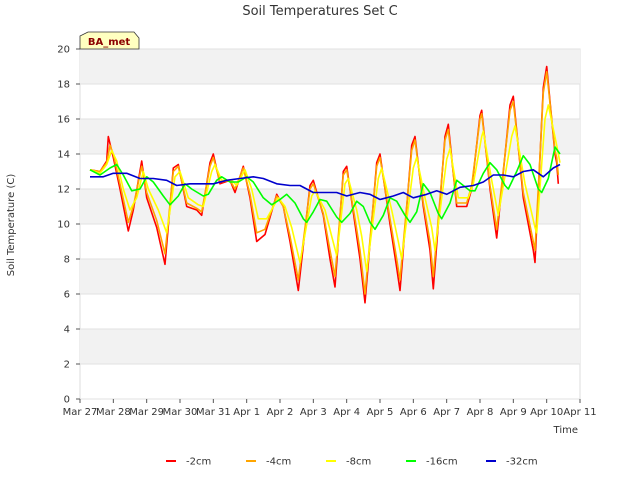  I want to click on site-badge-text: BA_met, so click(109, 42).